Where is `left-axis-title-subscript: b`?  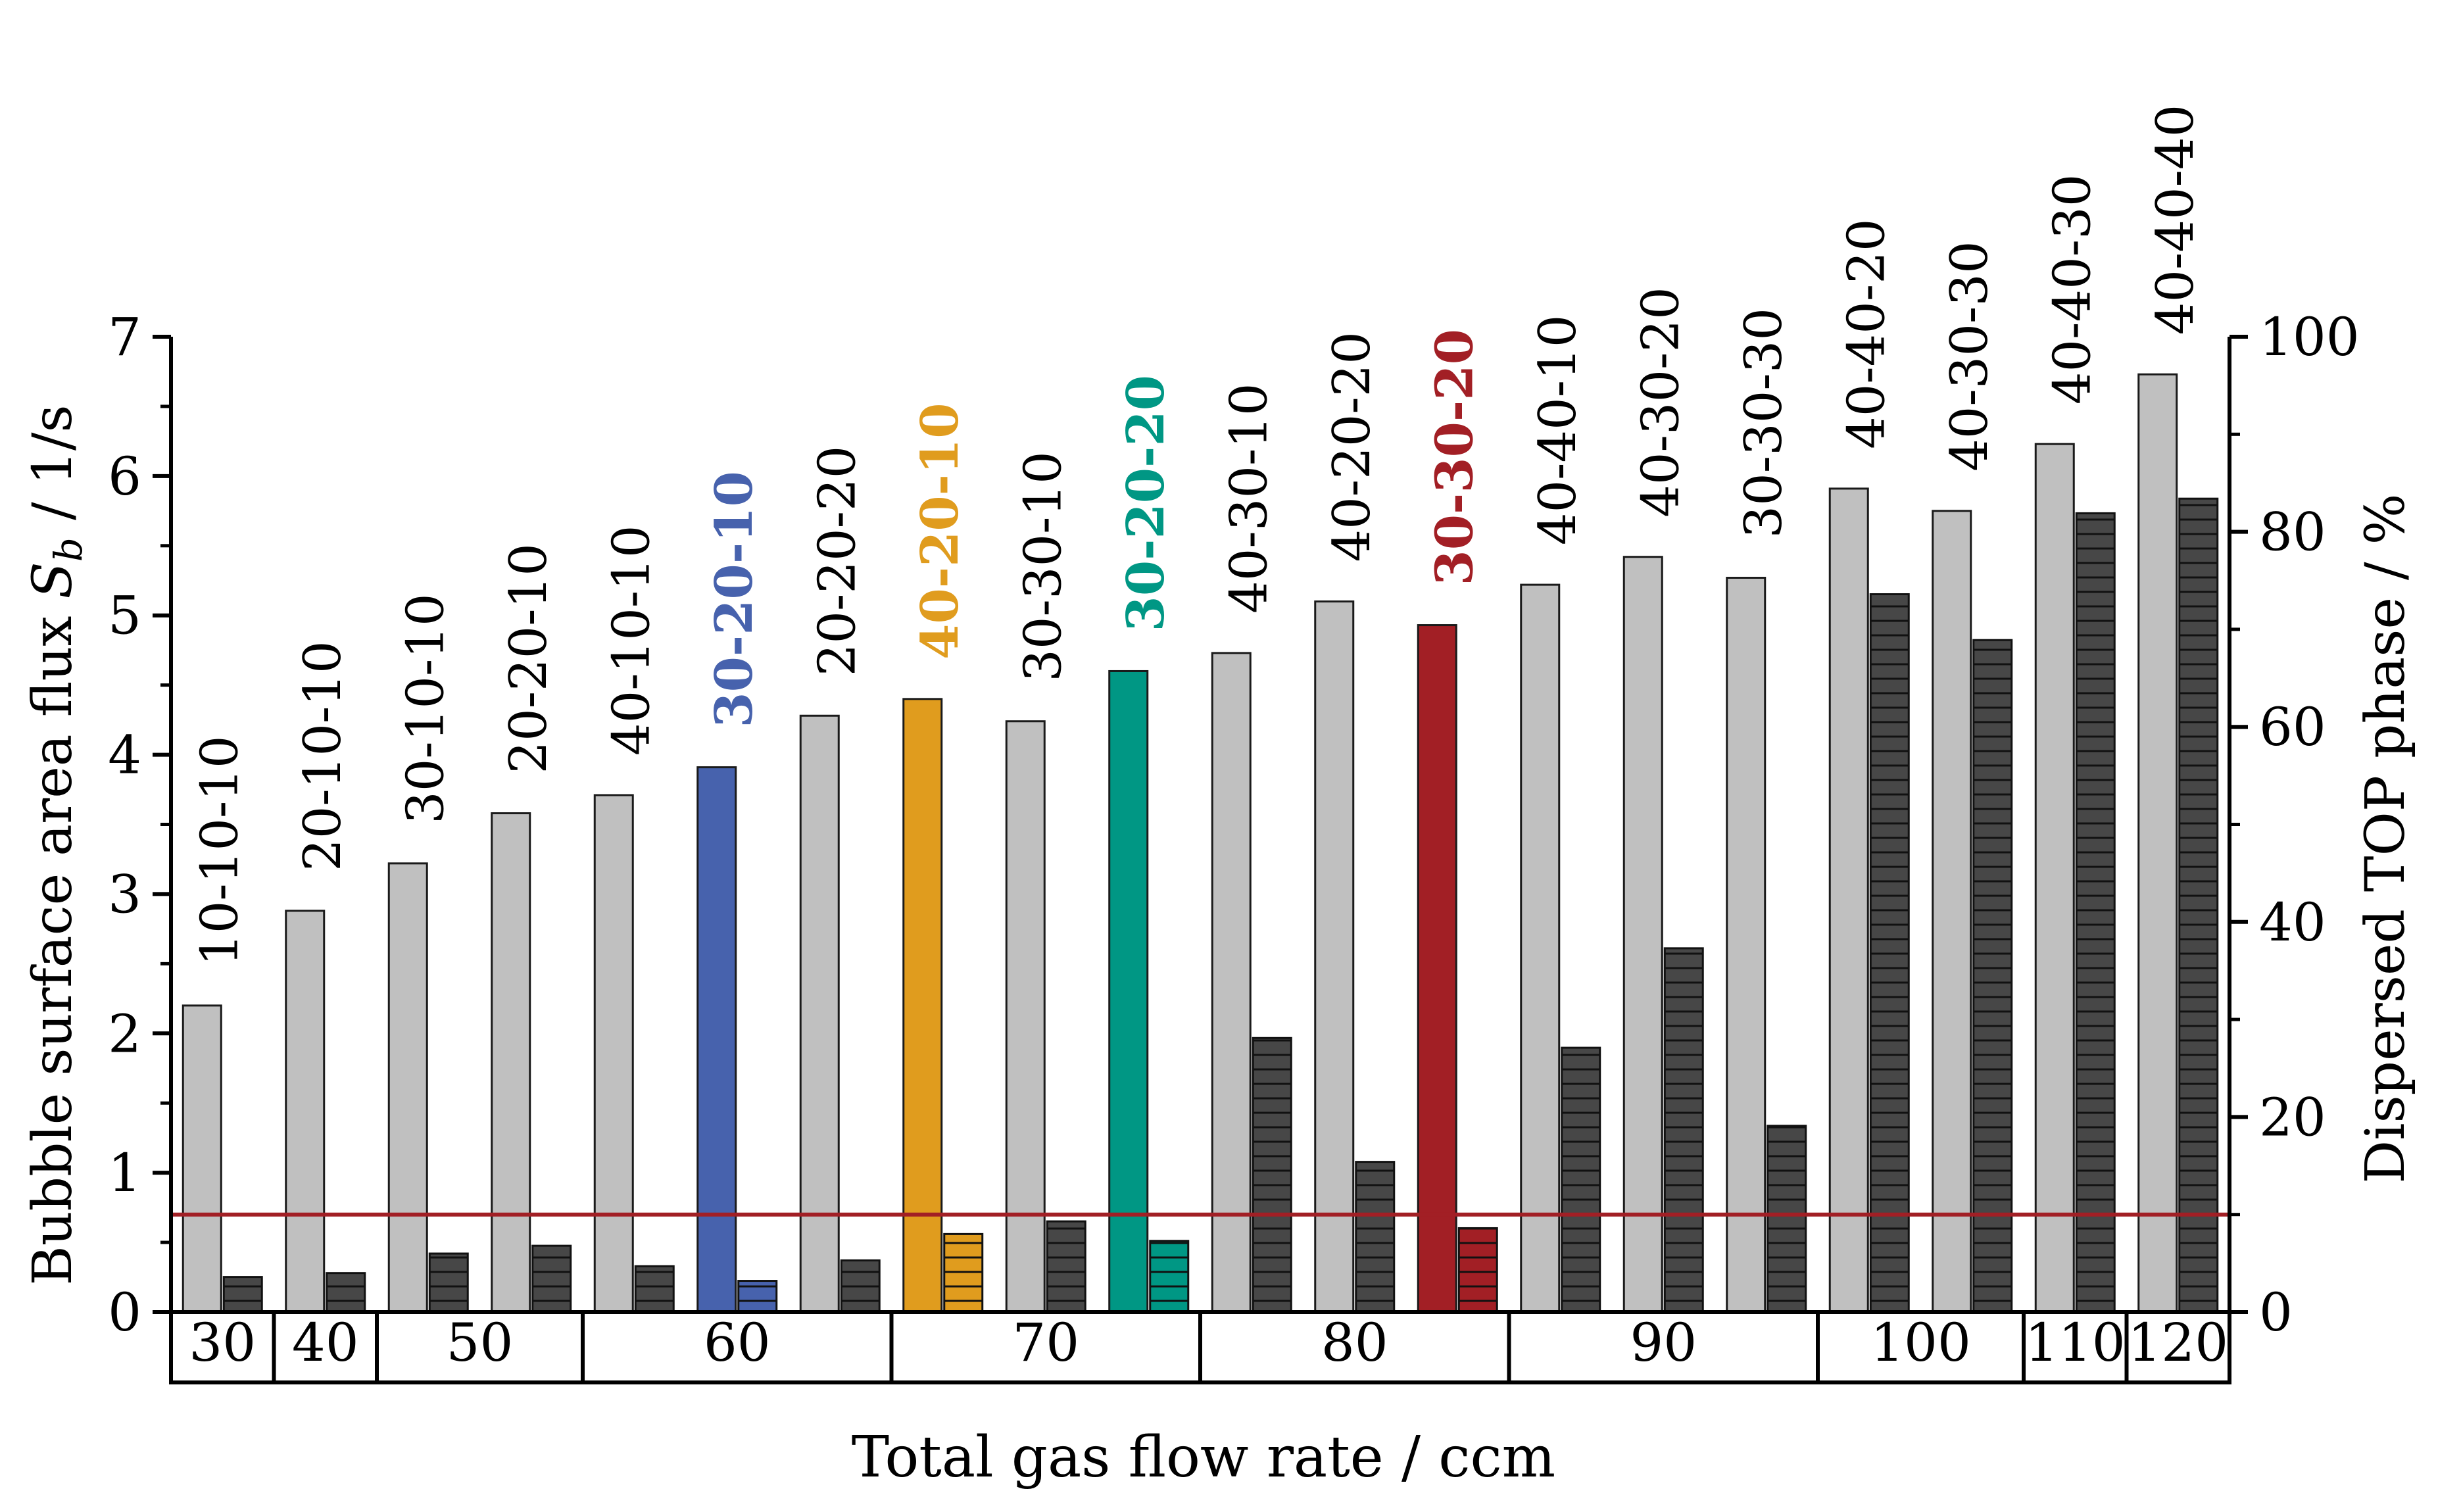 left-axis-title-subscript: b is located at coordinates (68, 549).